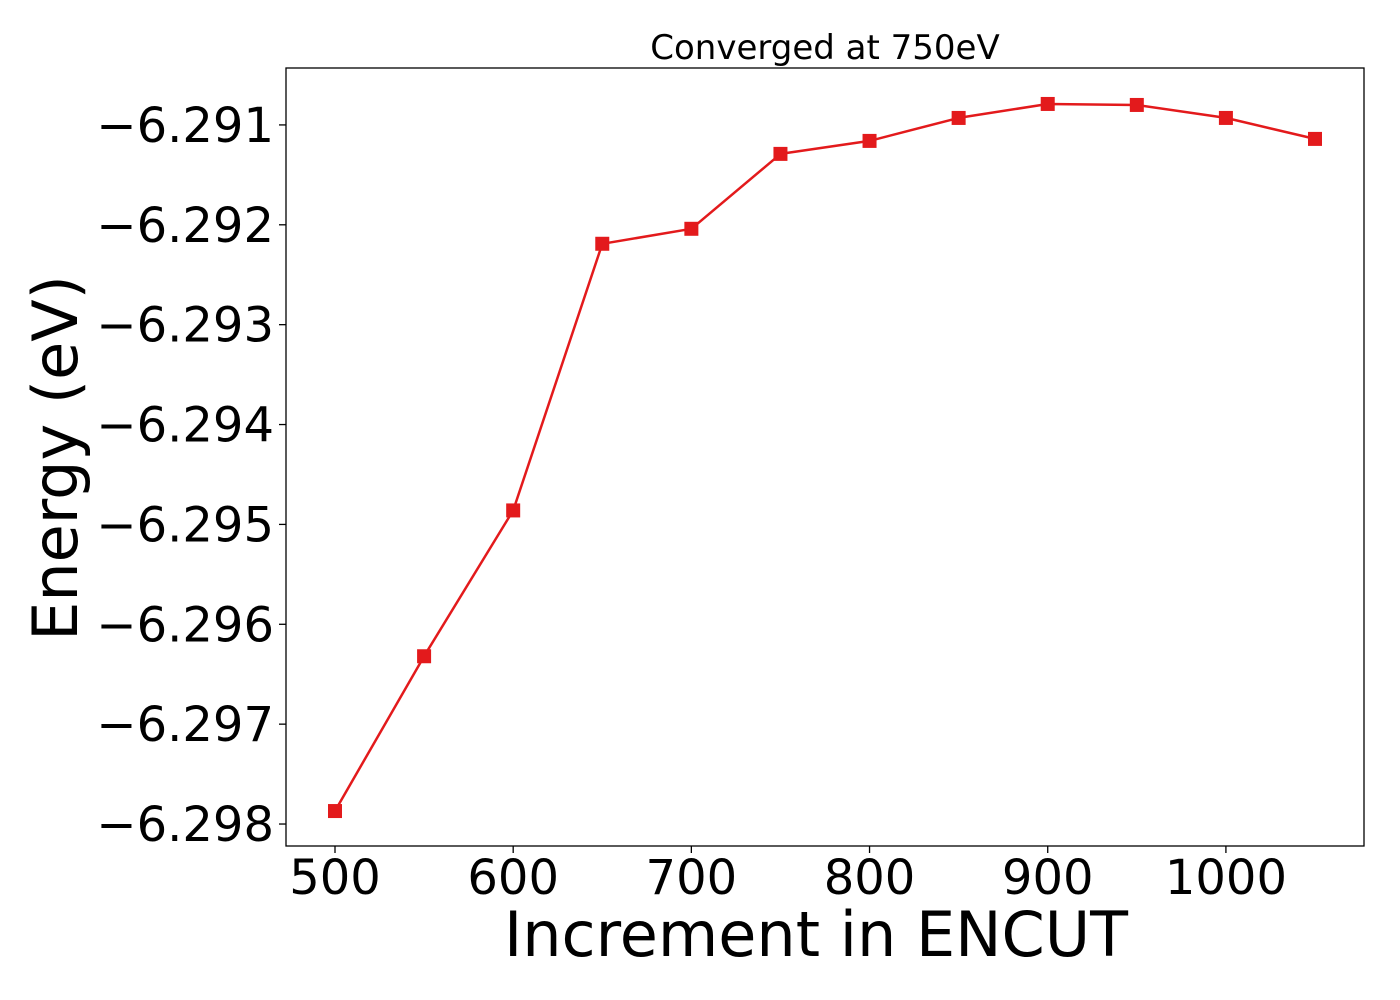  Describe the element at coordinates (185, 725) in the screenshot. I see `y-tick-label: −6.297` at that location.